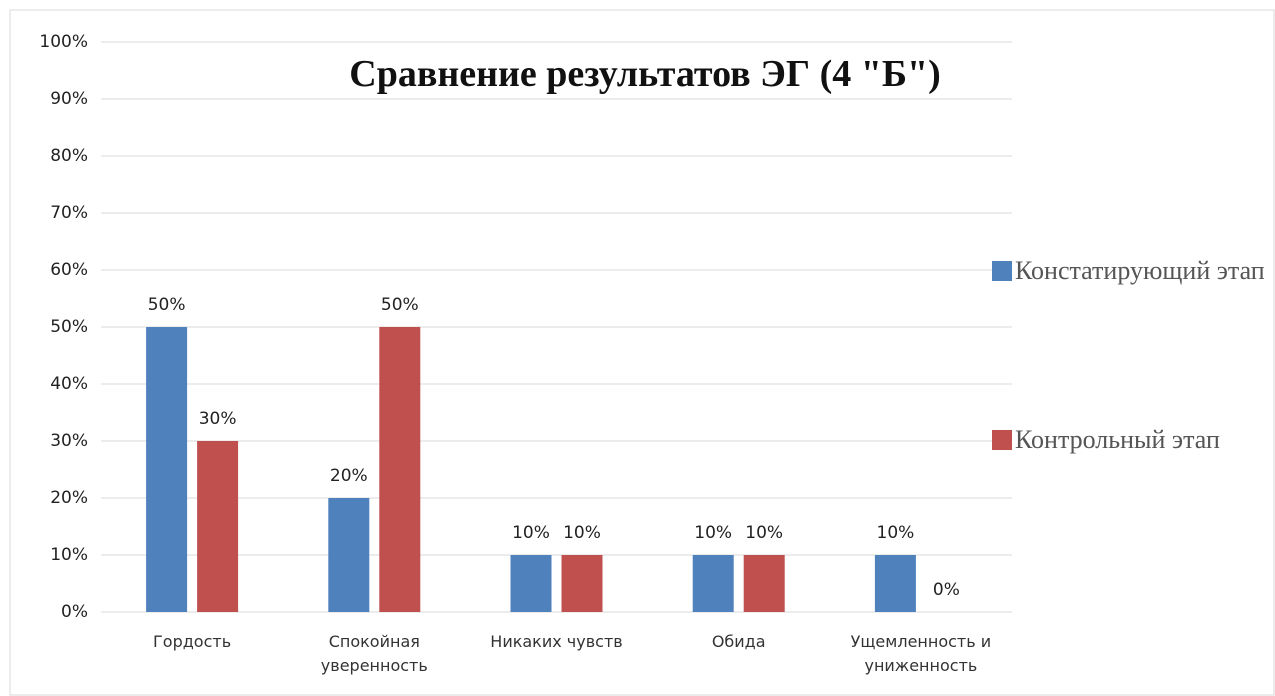 The height and width of the screenshot is (696, 1275). Describe the element at coordinates (374, 653) in the screenshot. I see `x-tick-label: Спокойная уверенность` at that location.